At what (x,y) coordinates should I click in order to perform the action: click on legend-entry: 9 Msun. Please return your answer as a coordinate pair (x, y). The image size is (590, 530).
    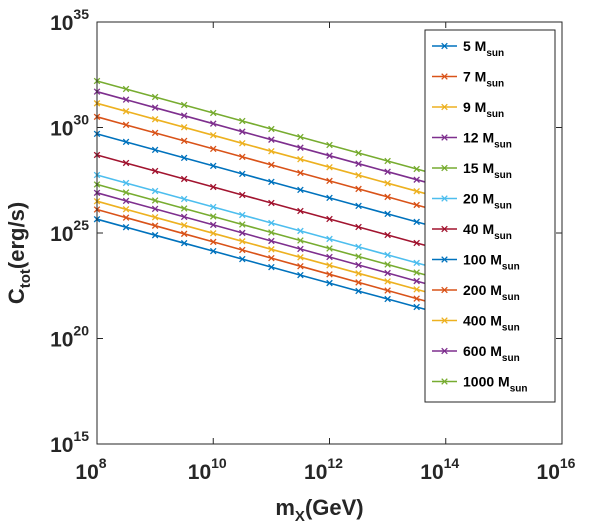
    Looking at the image, I should click on (468, 109).